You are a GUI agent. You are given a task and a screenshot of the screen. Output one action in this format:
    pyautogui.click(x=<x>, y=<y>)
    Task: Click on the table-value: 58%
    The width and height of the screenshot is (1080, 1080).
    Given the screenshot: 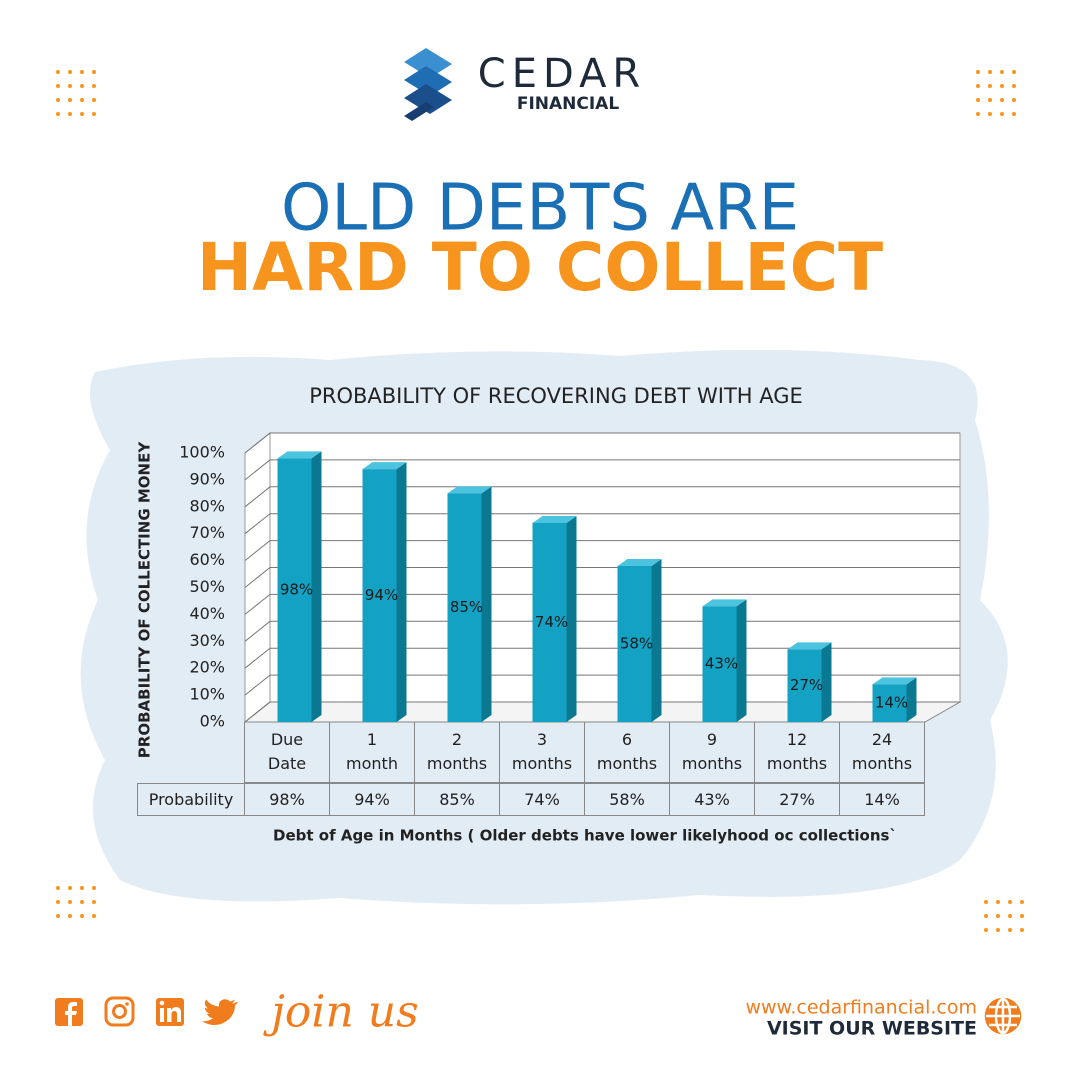 What is the action you would take?
    pyautogui.click(x=627, y=799)
    